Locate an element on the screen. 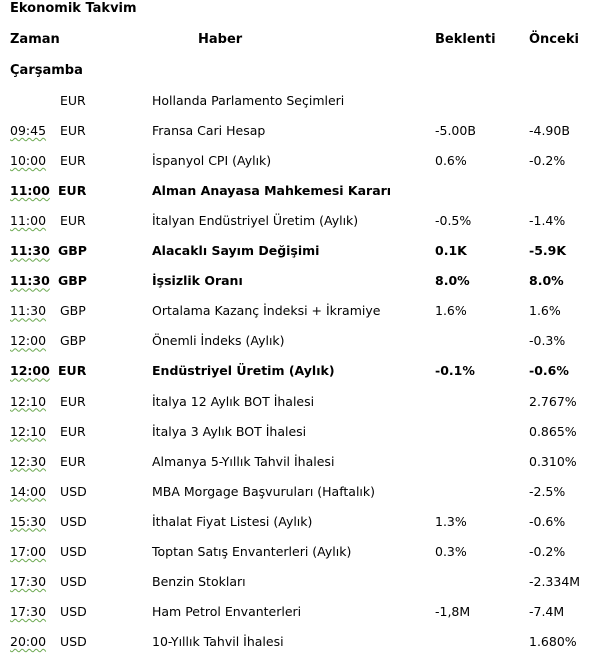 This screenshot has height=659, width=596. row-event: İspanyol CPI (Aylık) is located at coordinates (212, 161).